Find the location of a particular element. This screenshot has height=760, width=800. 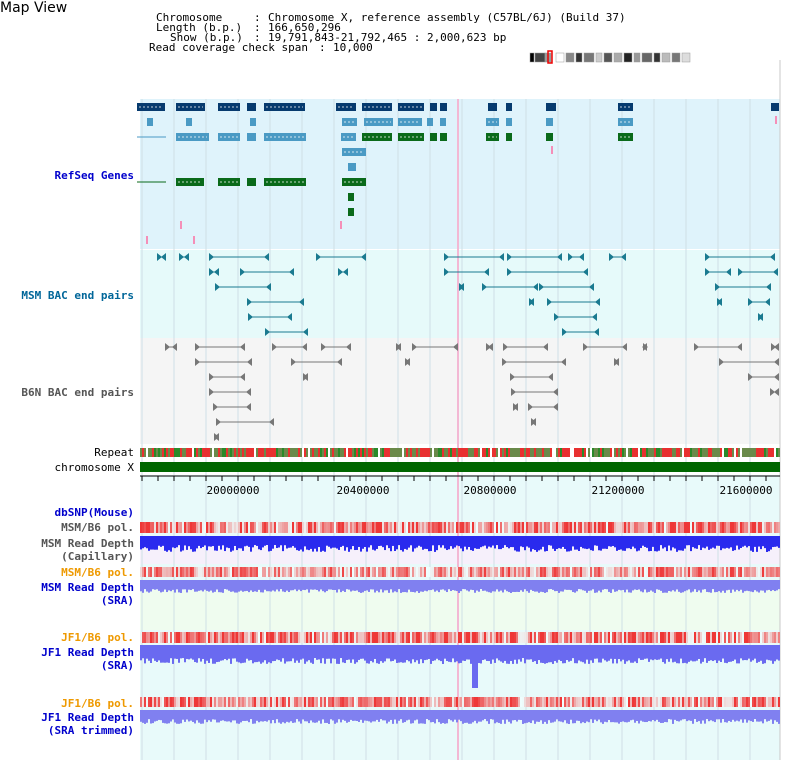

track-label-refseq: RefSeq Genes is located at coordinates (94, 175).